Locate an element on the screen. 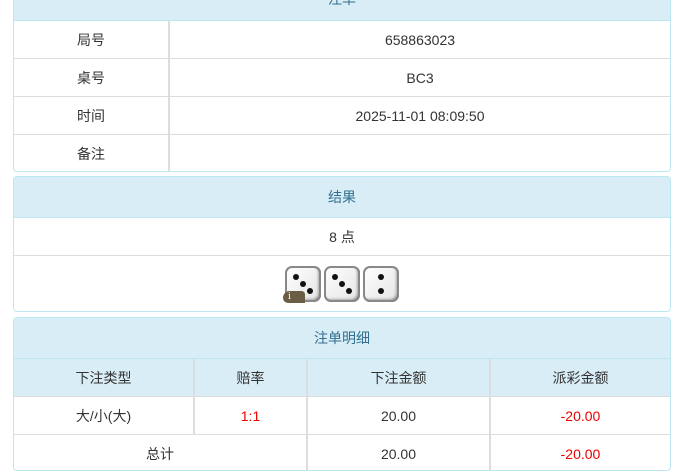 This screenshot has width=677, height=475. col-header: 派彩金额 is located at coordinates (579, 378).